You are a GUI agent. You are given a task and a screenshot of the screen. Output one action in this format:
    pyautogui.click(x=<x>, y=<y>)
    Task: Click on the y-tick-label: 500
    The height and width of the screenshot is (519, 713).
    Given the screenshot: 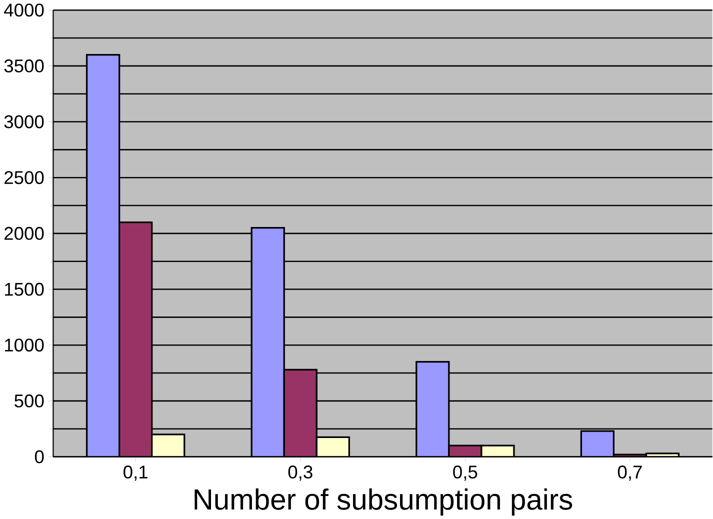 What is the action you would take?
    pyautogui.click(x=29, y=401)
    